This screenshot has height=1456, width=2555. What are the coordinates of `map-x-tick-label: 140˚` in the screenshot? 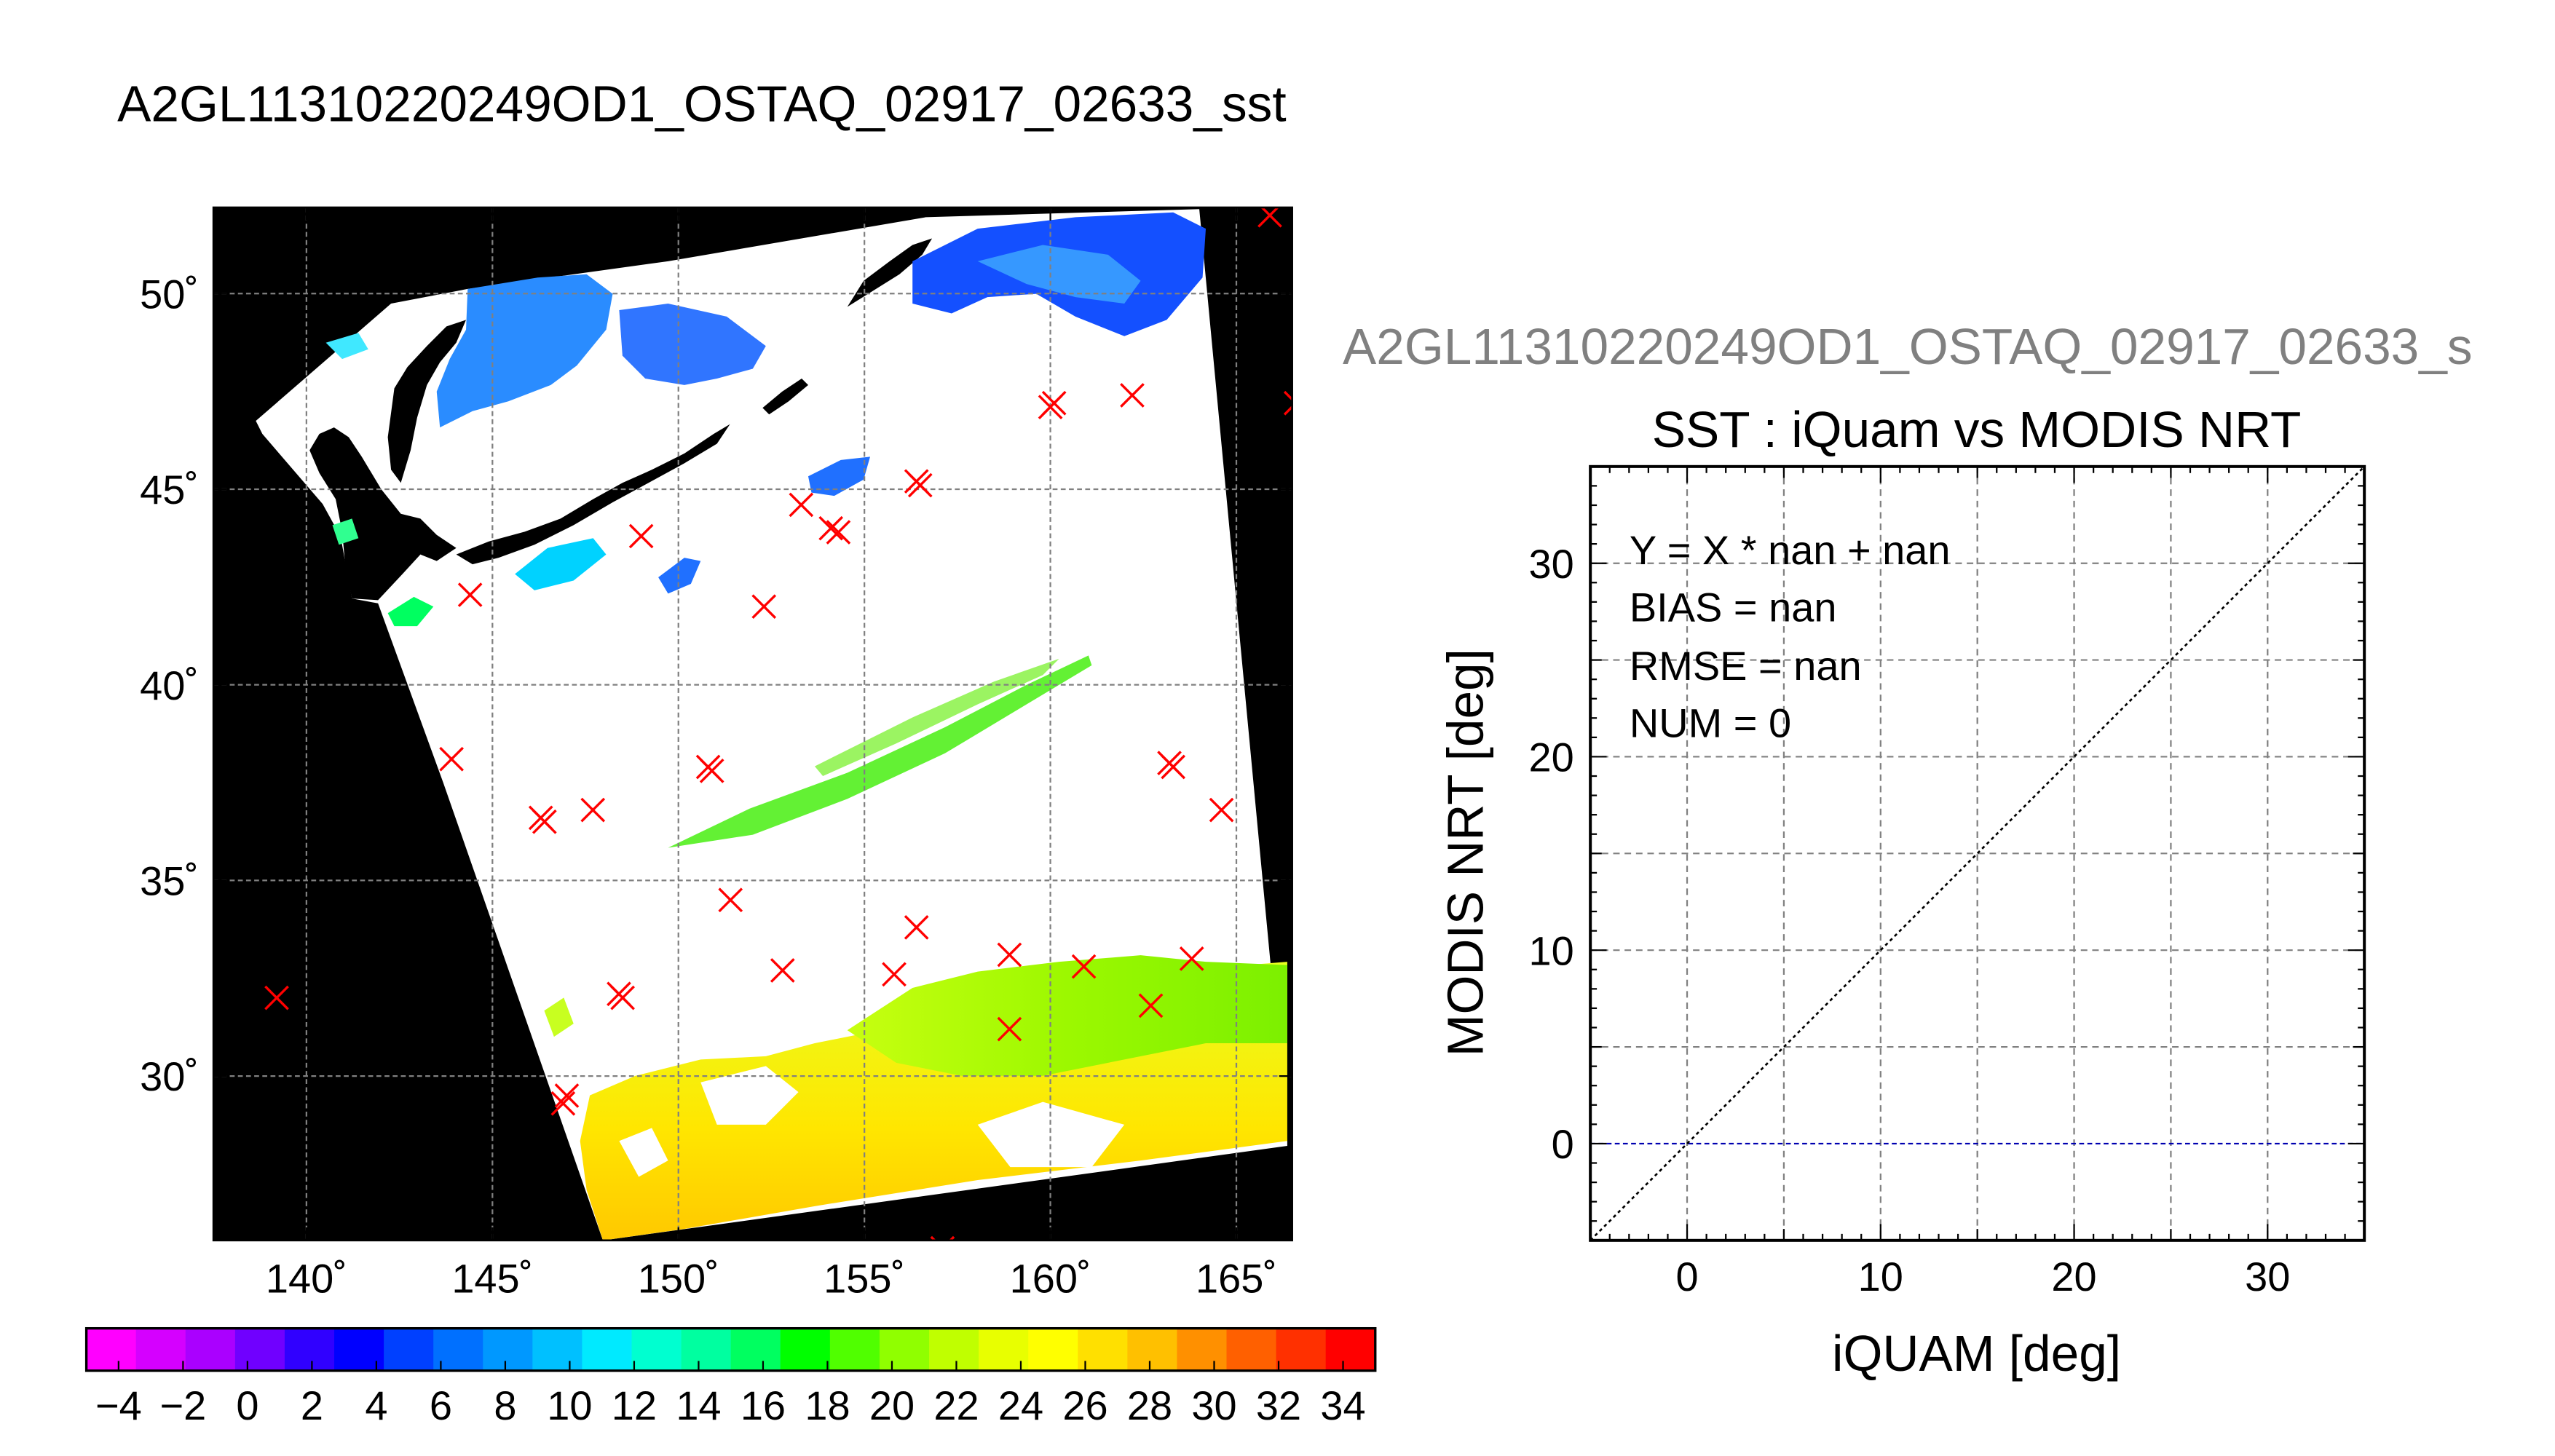 It's located at (306, 1278).